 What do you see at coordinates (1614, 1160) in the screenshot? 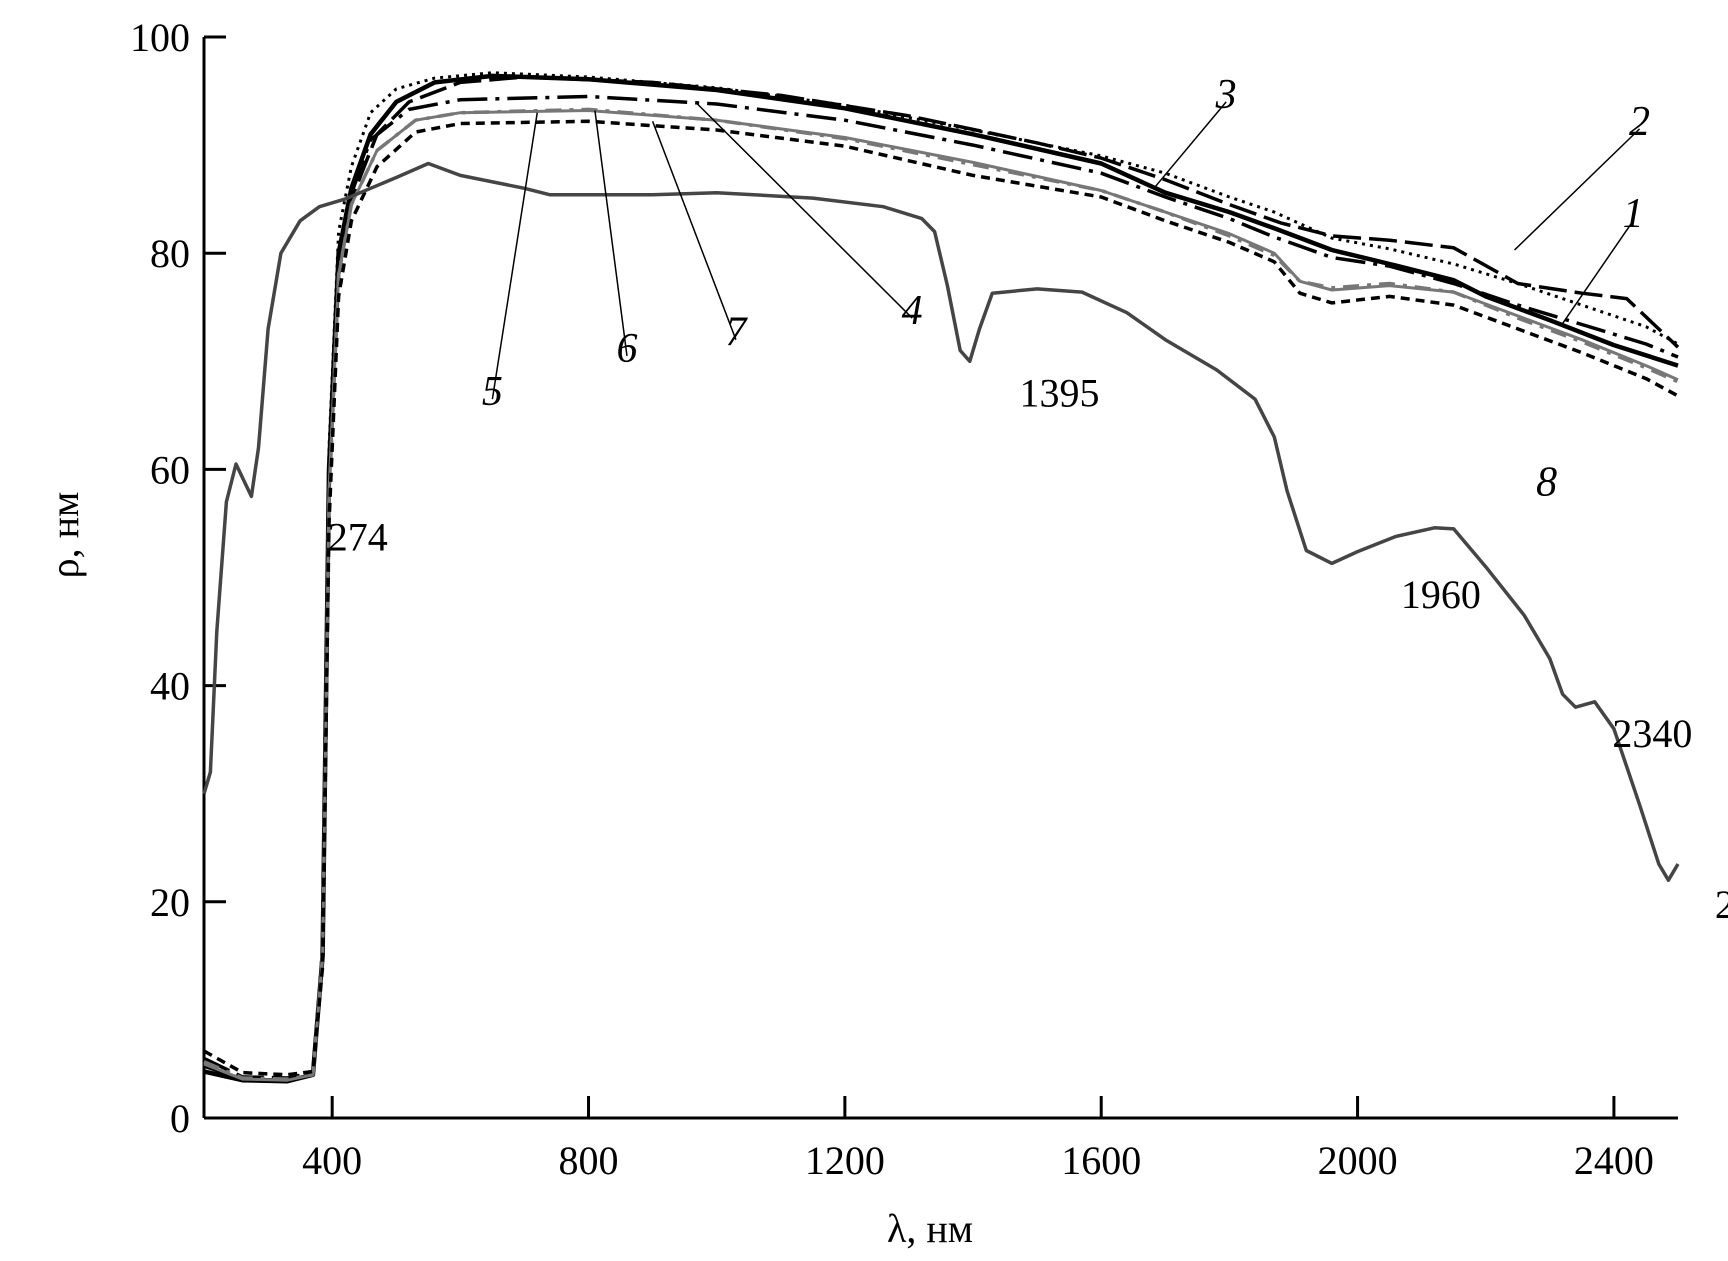
I see `x-tick-label: 2400` at bounding box center [1614, 1160].